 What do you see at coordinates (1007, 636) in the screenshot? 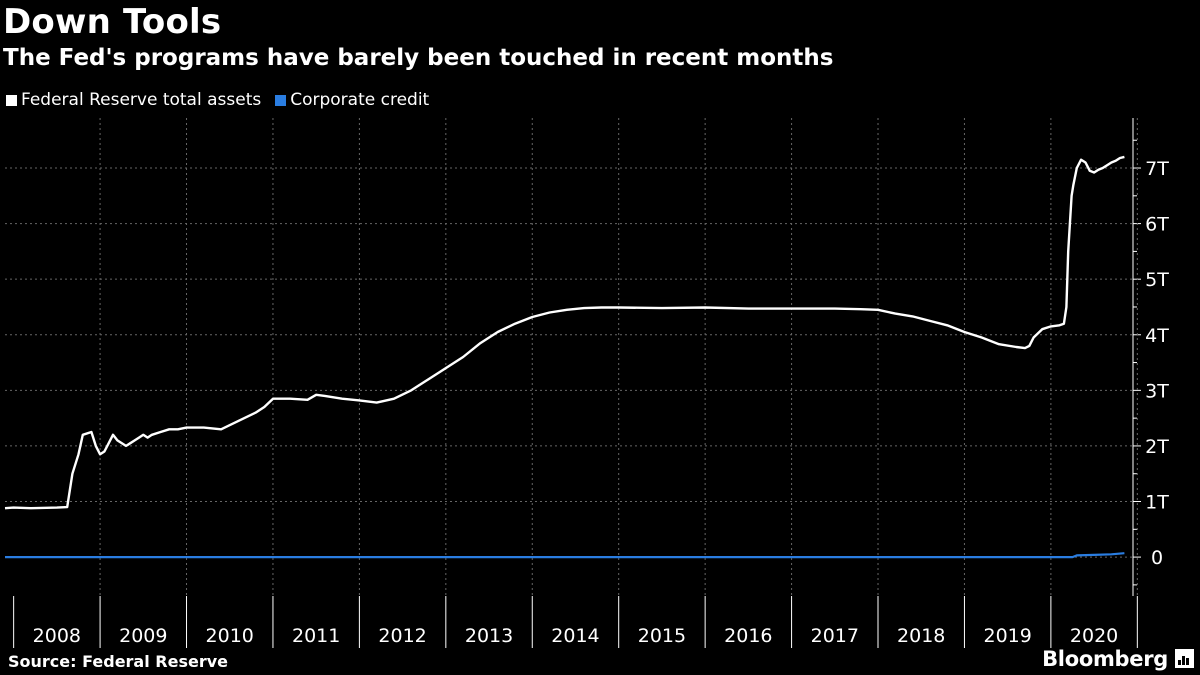
I see `x-tick-label: 2019` at bounding box center [1007, 636].